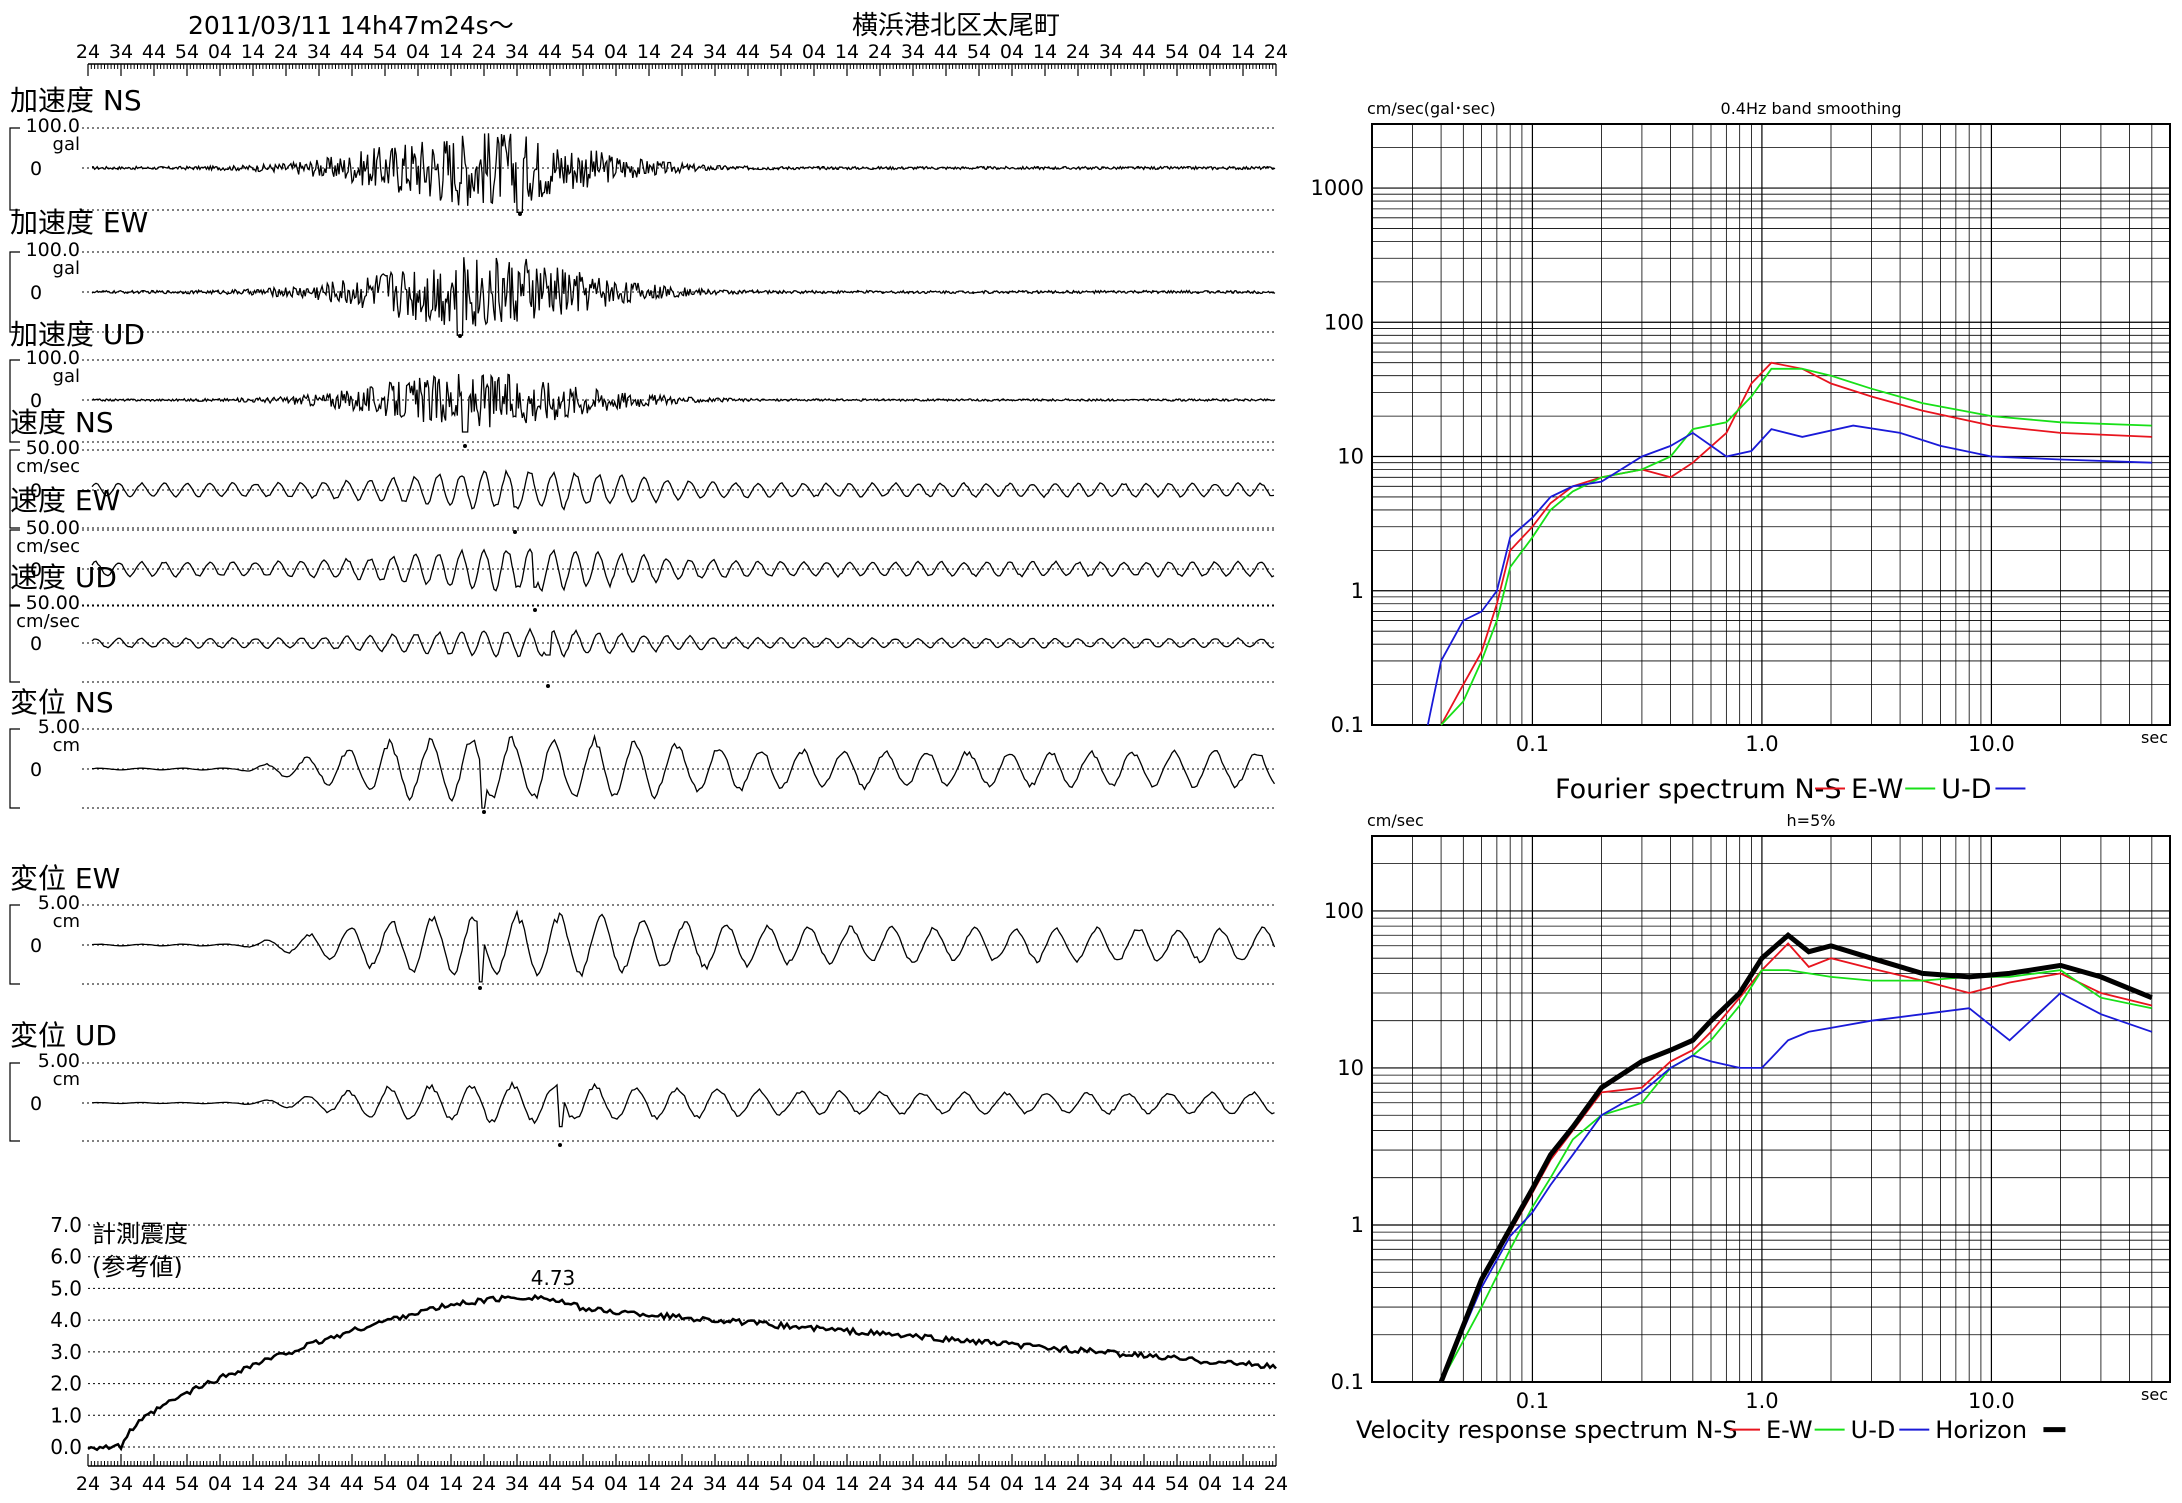 This screenshot has height=1503, width=2182. Describe the element at coordinates (1811, 108) in the screenshot. I see `chart-title: 0.4Hz band smoothing` at that location.